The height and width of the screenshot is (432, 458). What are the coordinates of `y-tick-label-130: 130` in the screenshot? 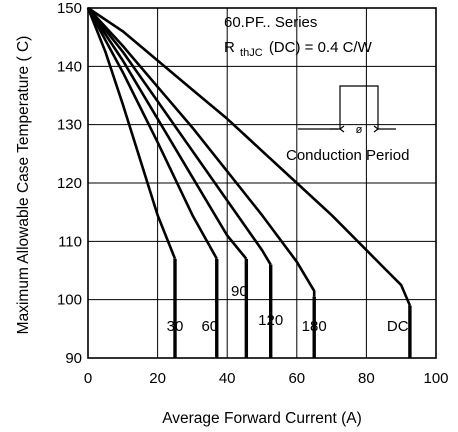 It's located at (69, 125).